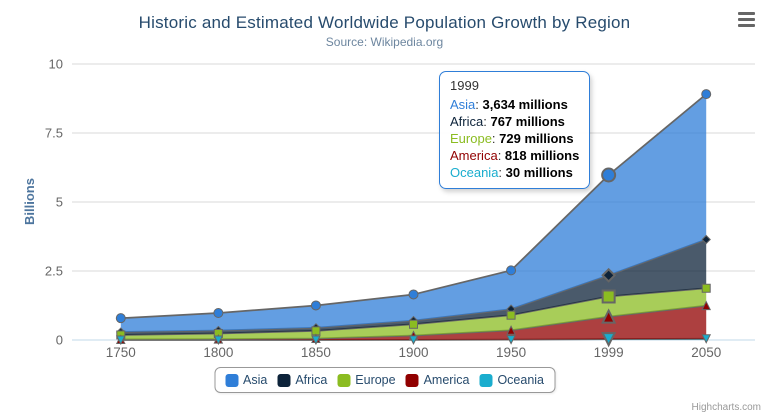  What do you see at coordinates (474, 172) in the screenshot?
I see `tooltip-series-name: Oceania` at bounding box center [474, 172].